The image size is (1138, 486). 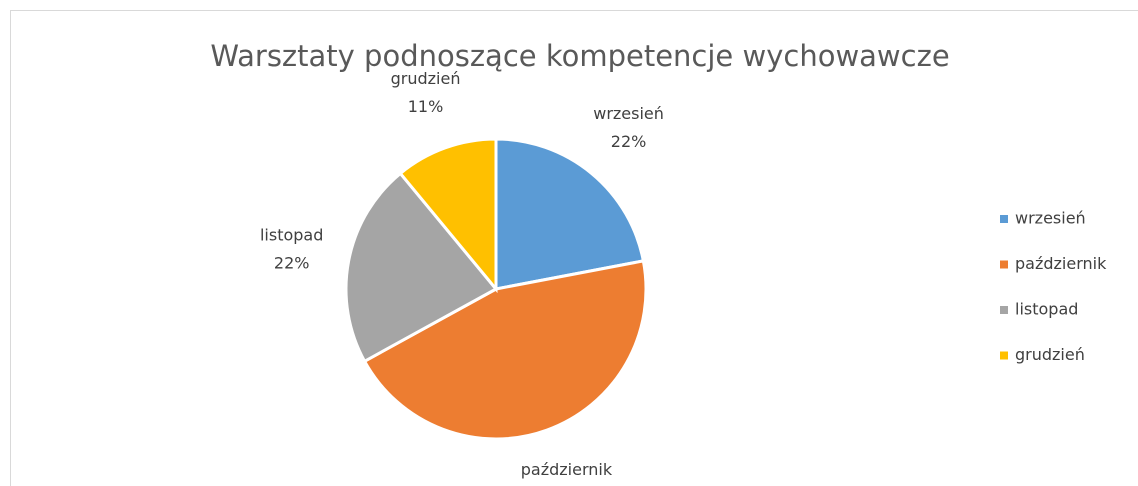 What do you see at coordinates (426, 78) in the screenshot?
I see `data-label-name: grudzień` at bounding box center [426, 78].